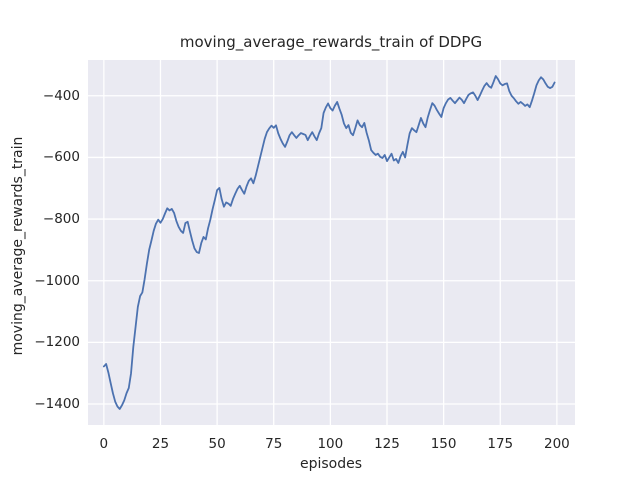  What do you see at coordinates (61, 219) in the screenshot?
I see `y-tick-label: −800` at bounding box center [61, 219].